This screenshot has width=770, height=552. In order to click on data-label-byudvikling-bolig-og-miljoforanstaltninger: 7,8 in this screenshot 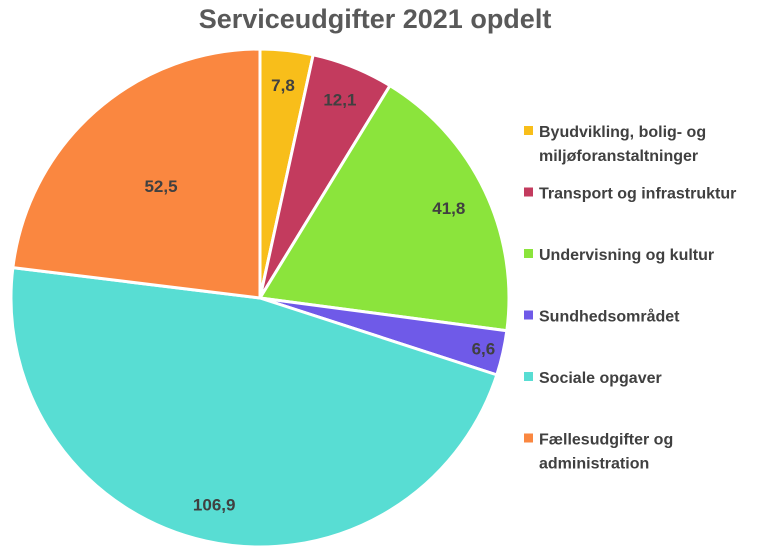, I will do `click(283, 85)`.